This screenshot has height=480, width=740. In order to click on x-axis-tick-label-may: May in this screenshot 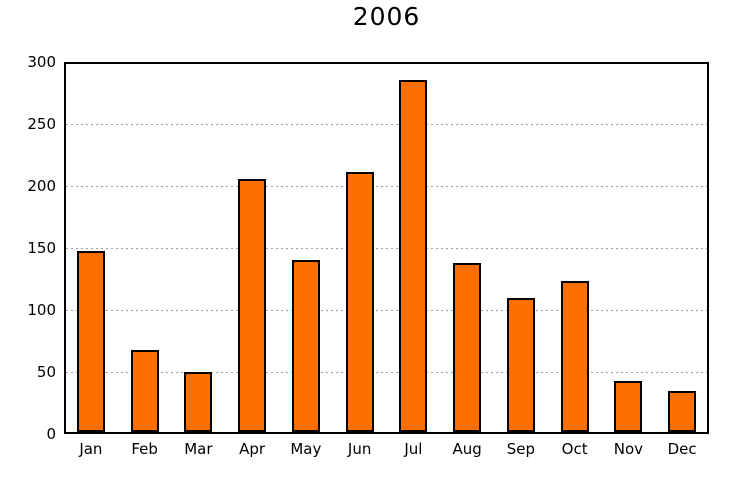, I will do `click(306, 449)`.